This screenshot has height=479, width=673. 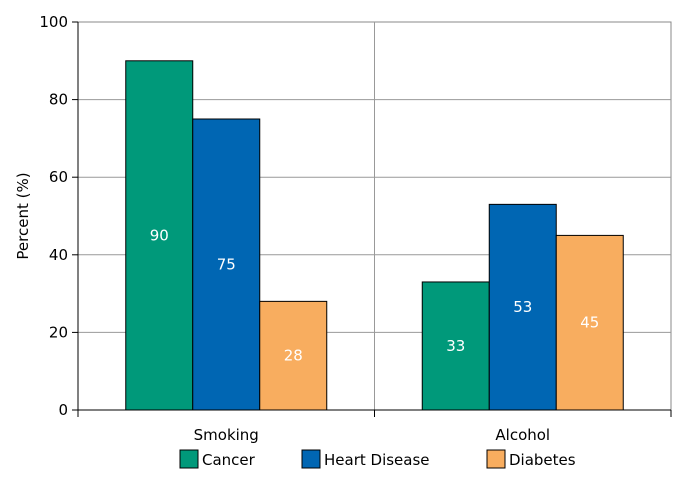 I want to click on data-label: 33, so click(x=455, y=346).